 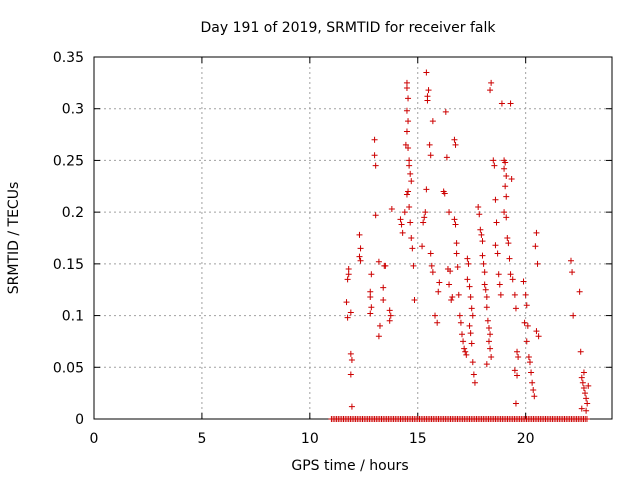 What do you see at coordinates (68, 58) in the screenshot?
I see `y-tick-label: 0.35` at bounding box center [68, 58].